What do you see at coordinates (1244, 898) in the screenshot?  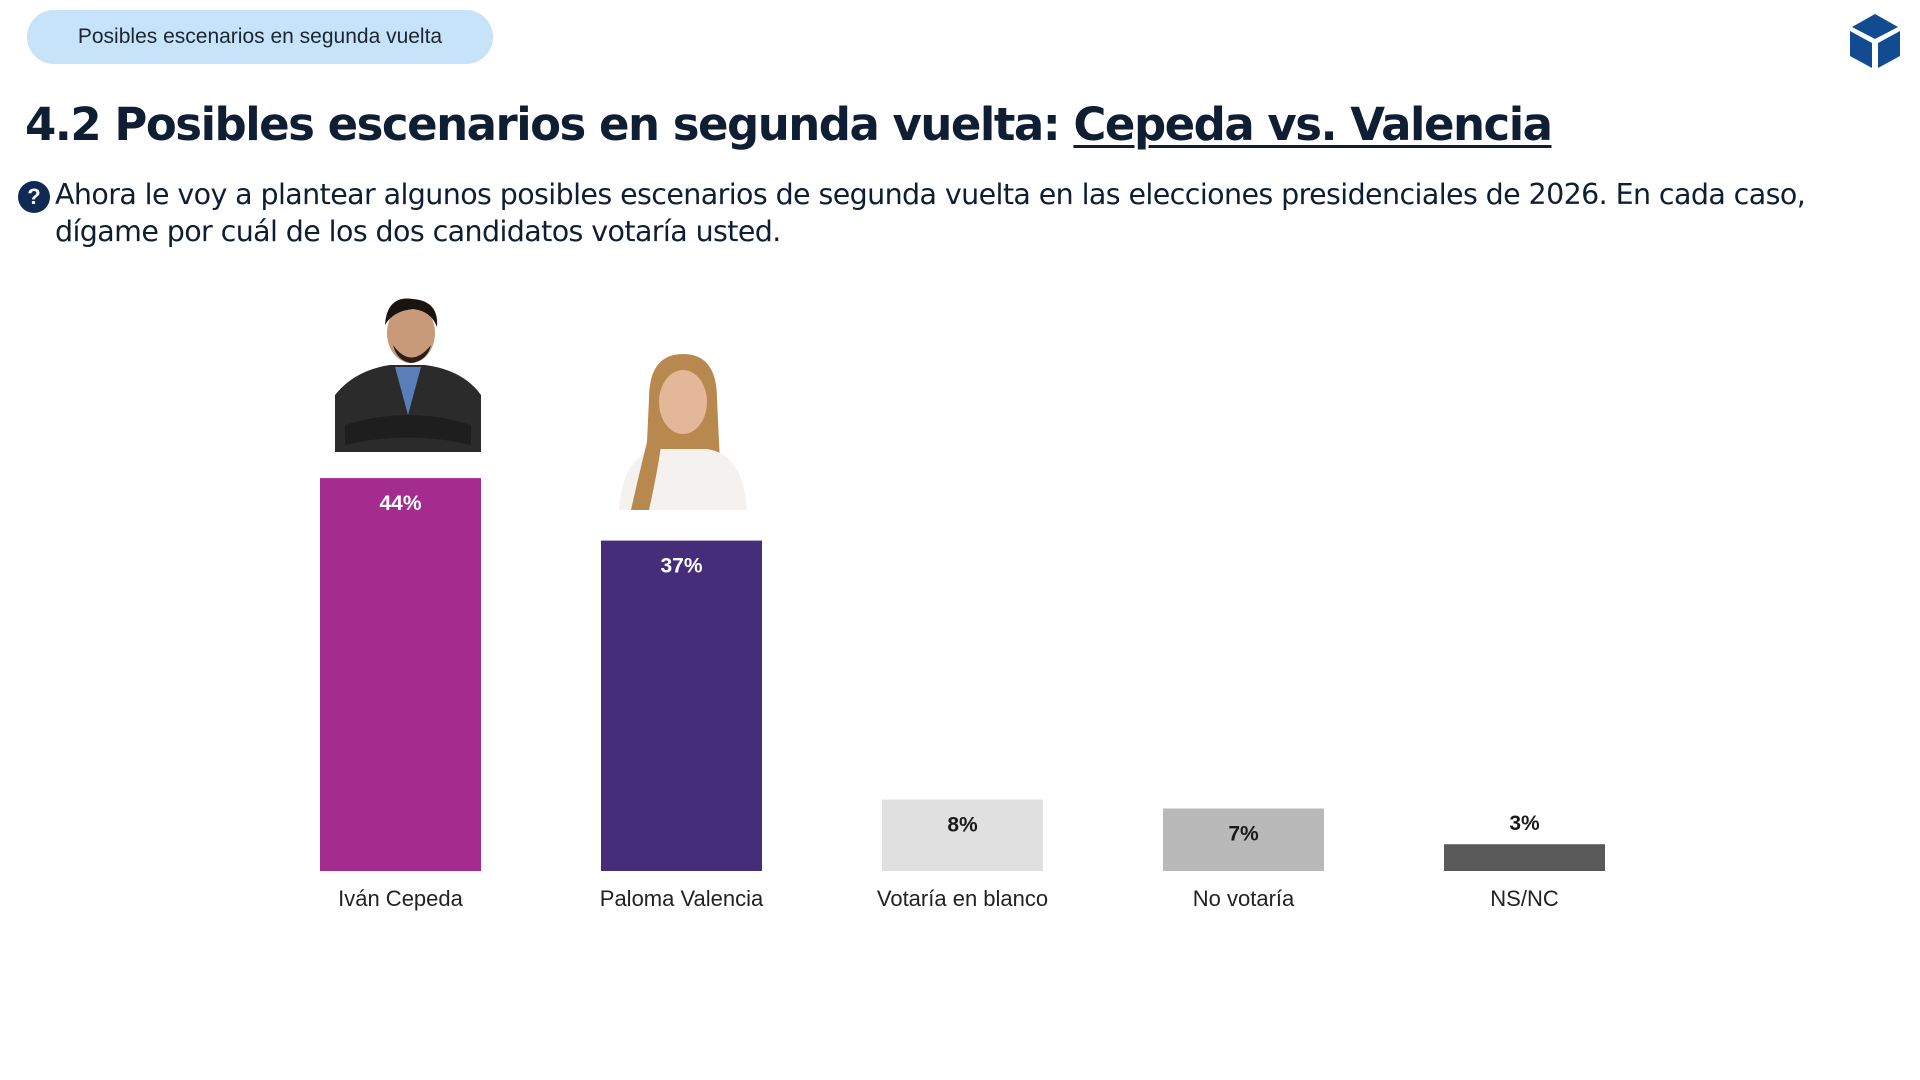 I see `category-label: No votaría` at bounding box center [1244, 898].